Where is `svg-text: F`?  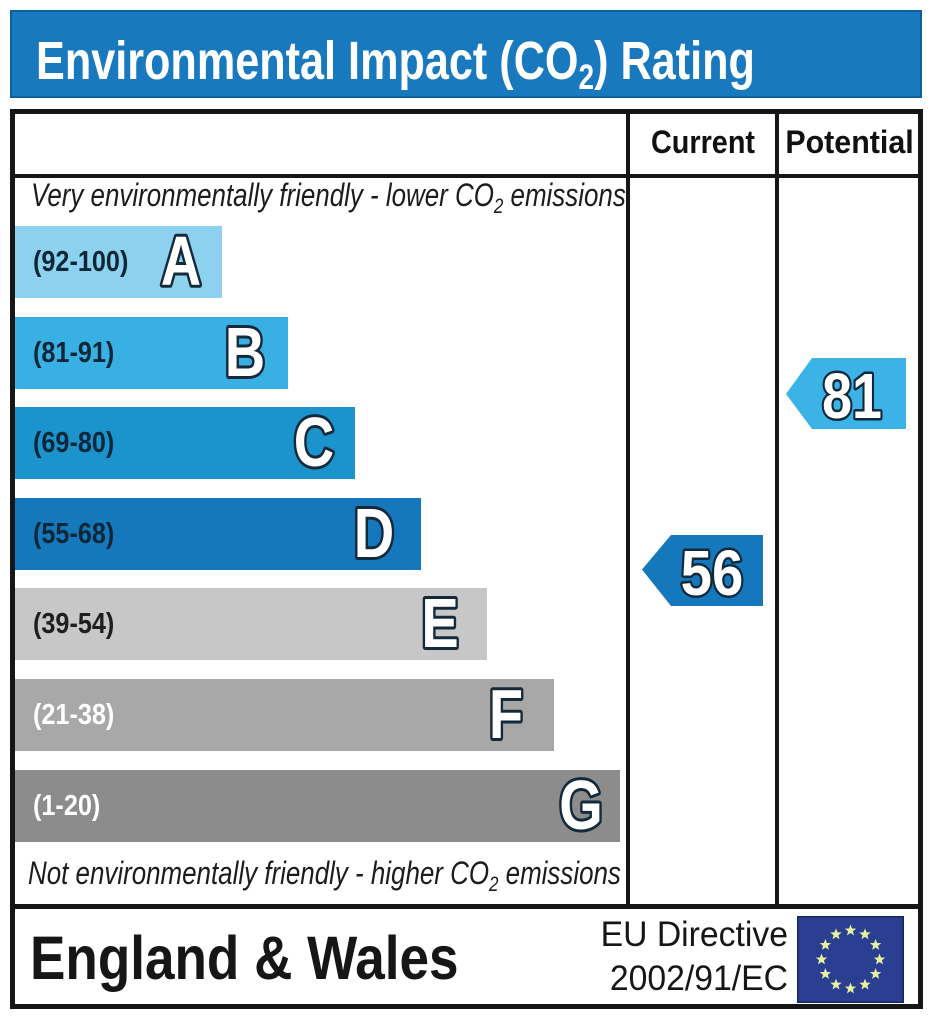
svg-text: F is located at coordinates (506, 716).